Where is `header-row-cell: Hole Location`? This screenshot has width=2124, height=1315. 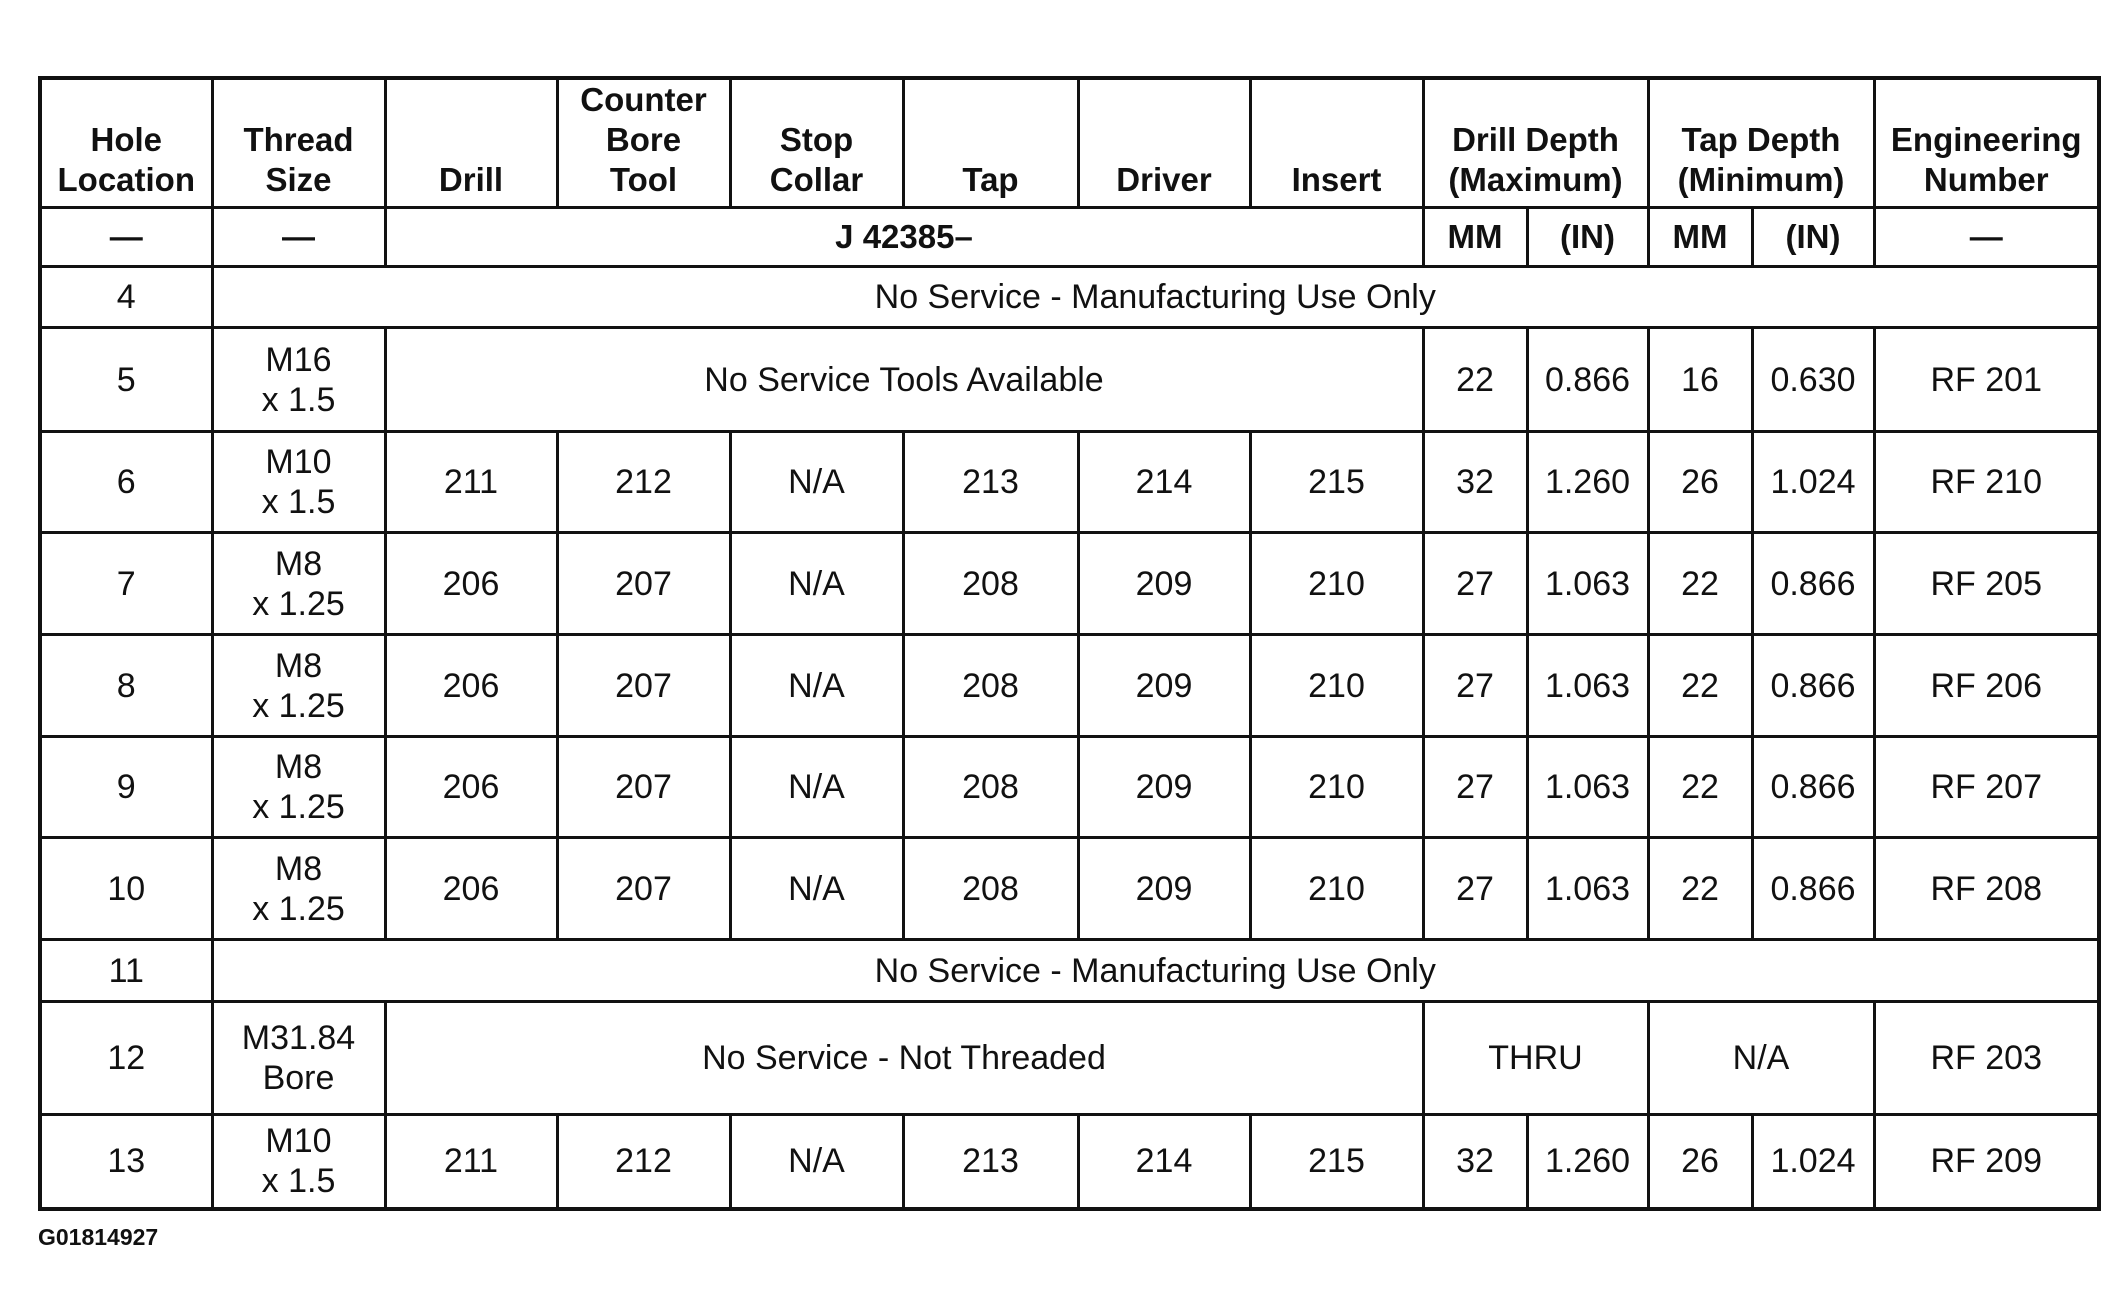 header-row-cell: Hole Location is located at coordinates (126, 142).